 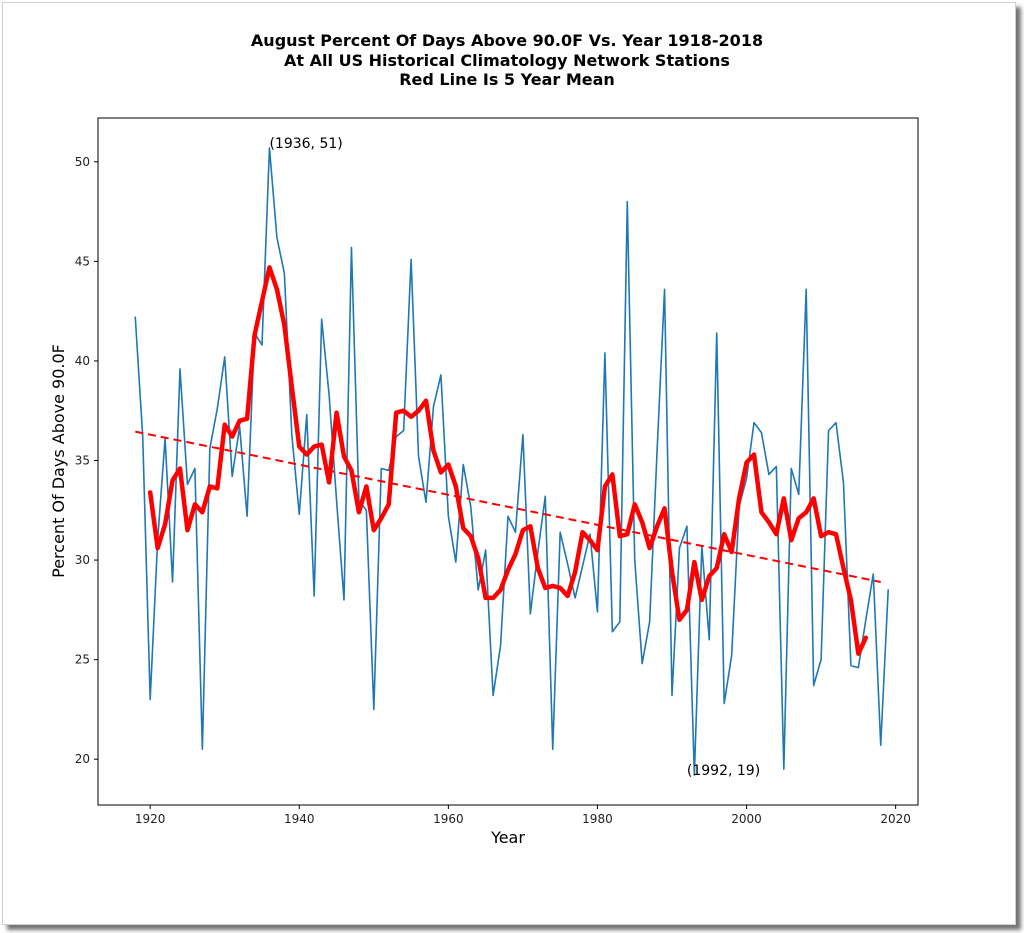 What do you see at coordinates (507, 837) in the screenshot?
I see `x-axis-label: Year` at bounding box center [507, 837].